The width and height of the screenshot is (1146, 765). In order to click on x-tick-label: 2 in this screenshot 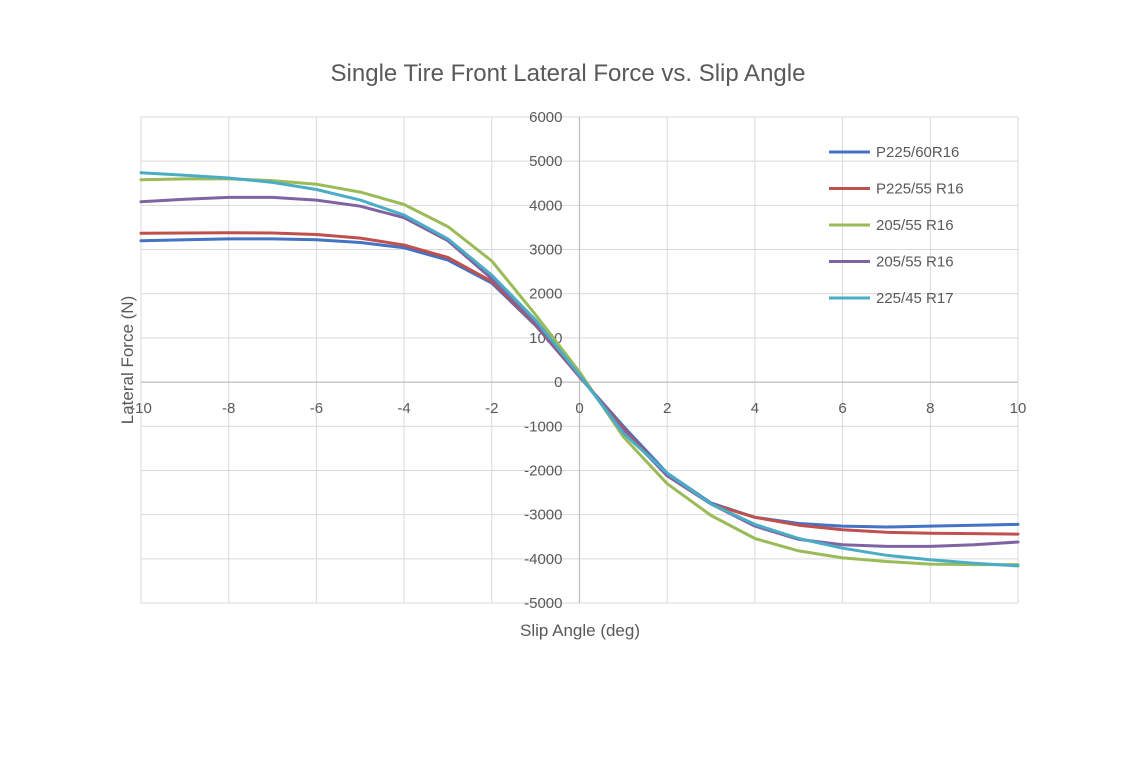, I will do `click(667, 408)`.